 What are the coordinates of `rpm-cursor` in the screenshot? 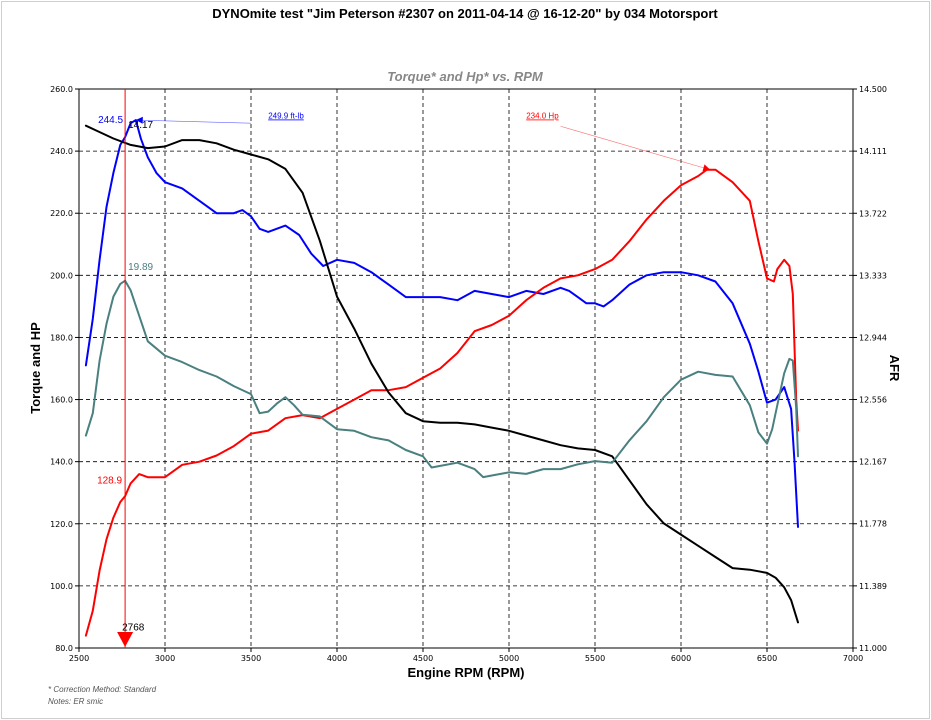 It's located at (125, 368).